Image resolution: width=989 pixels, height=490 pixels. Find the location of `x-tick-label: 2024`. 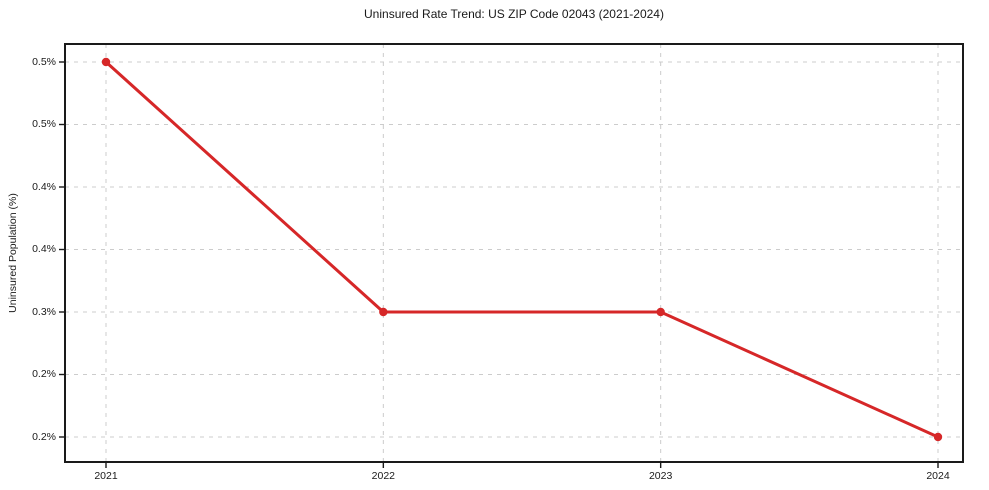

x-tick-label: 2024 is located at coordinates (938, 476).